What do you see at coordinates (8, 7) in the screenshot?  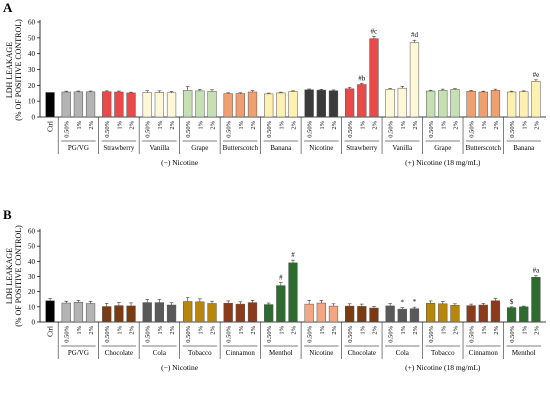 I see `panel-letter: A` at bounding box center [8, 7].